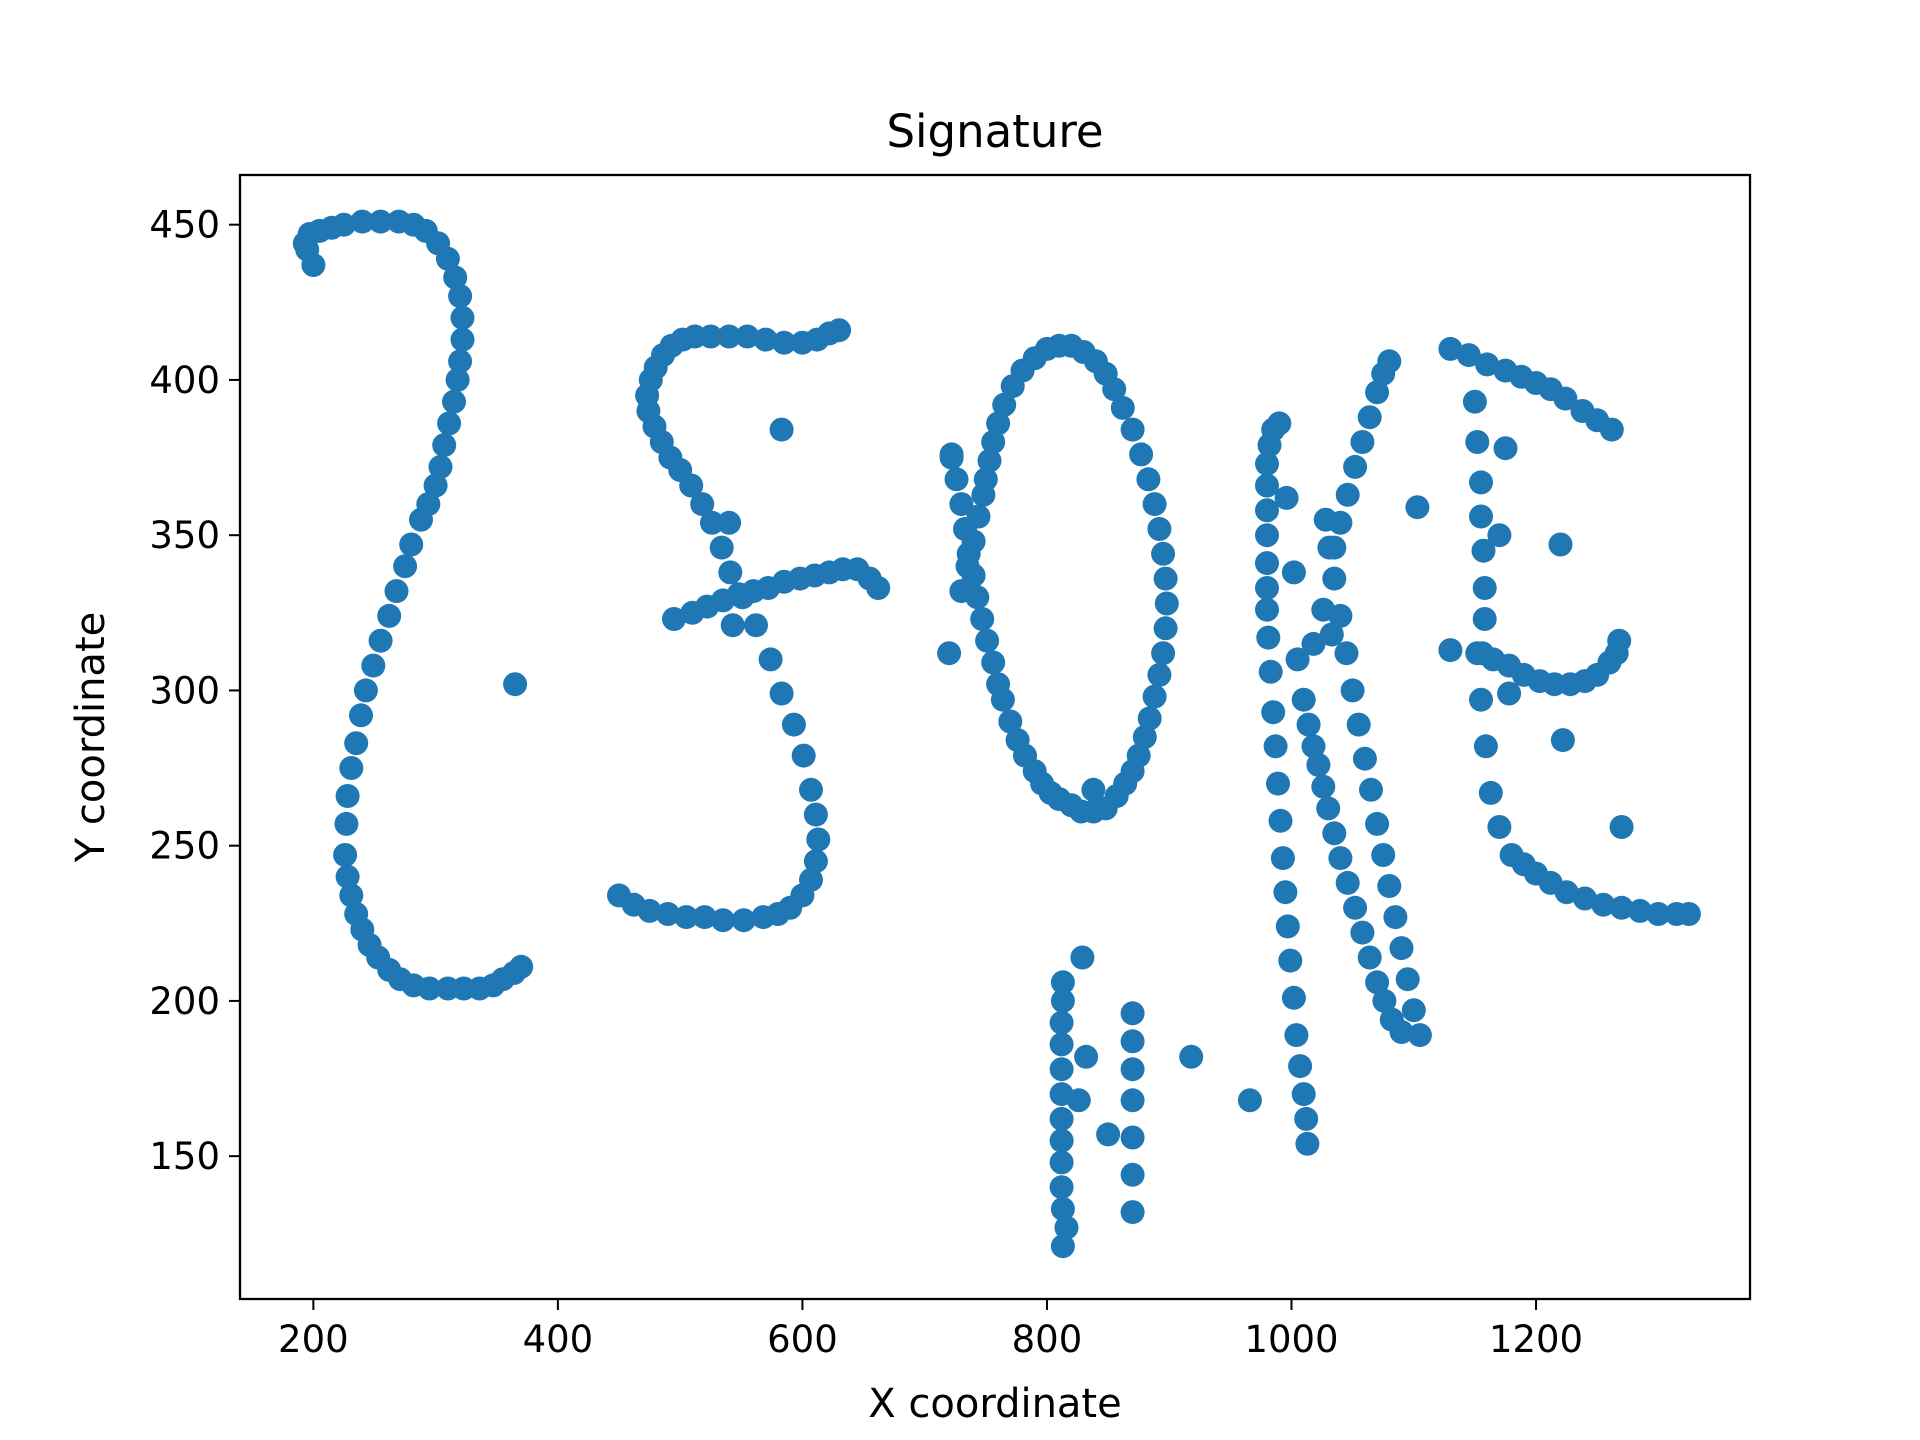 Image resolution: width=1920 pixels, height=1440 pixels. I want to click on y-axis-ticks: 150 200 250 300 350 400 450, so click(194, 691).